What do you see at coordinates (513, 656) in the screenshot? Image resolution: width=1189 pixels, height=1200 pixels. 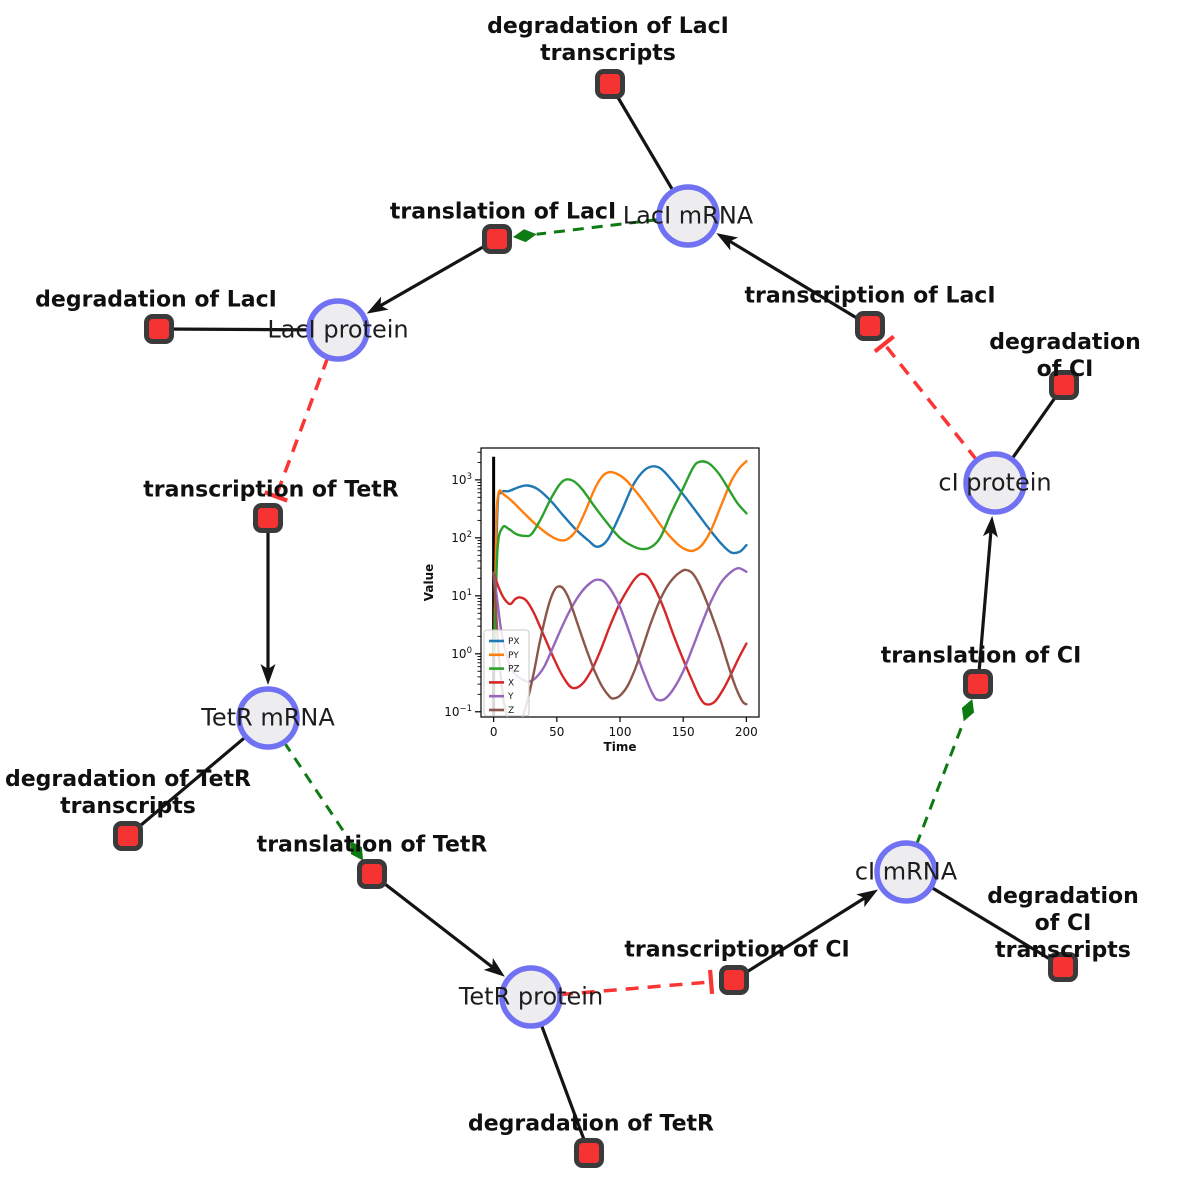 I see `legend-item-label: PY` at bounding box center [513, 656].